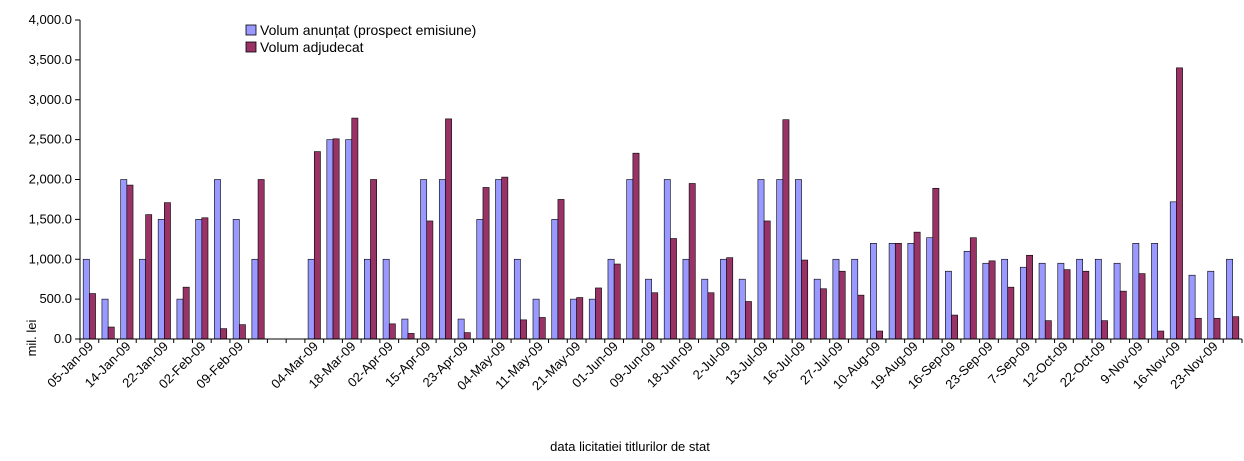  I want to click on legend-label-volum-adjudecat: Volum adjudecat, so click(312, 47).